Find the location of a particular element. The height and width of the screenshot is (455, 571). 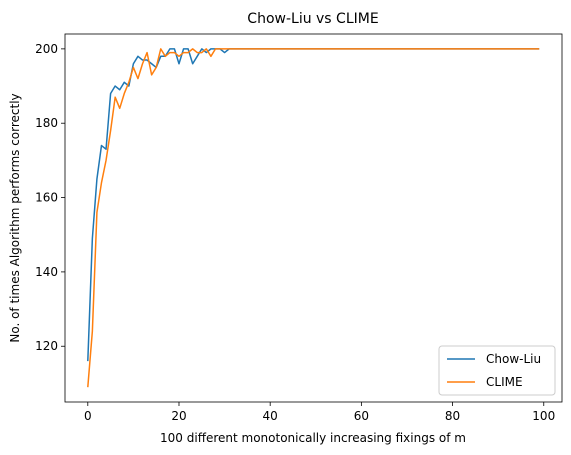

y-tick-label: 200 is located at coordinates (46, 49).